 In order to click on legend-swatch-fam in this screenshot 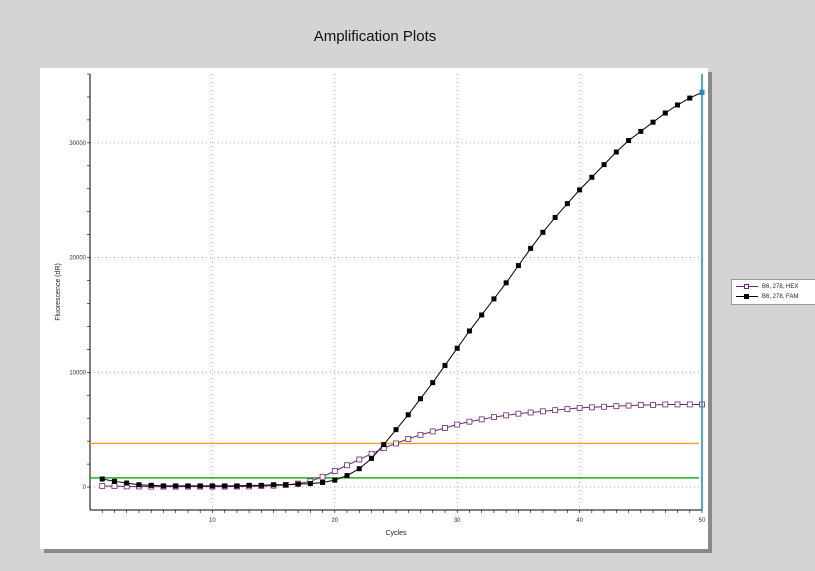, I will do `click(747, 296)`.